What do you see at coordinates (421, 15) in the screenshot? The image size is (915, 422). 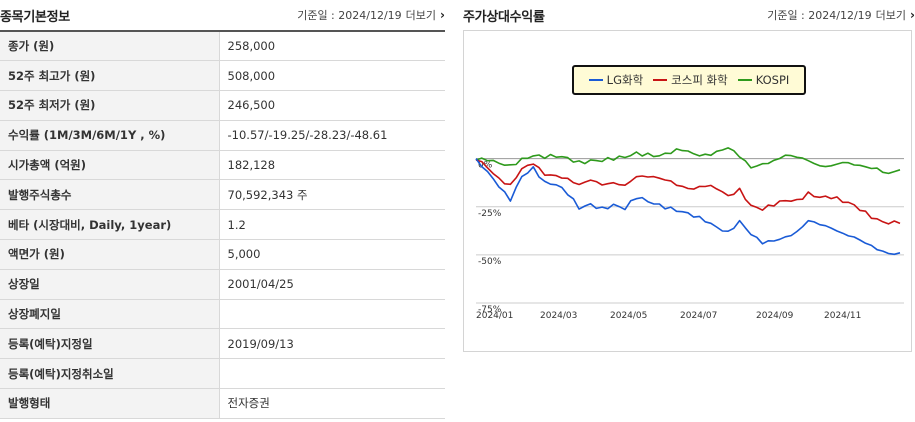 I see `basic-info-more-link: 더보기` at bounding box center [421, 15].